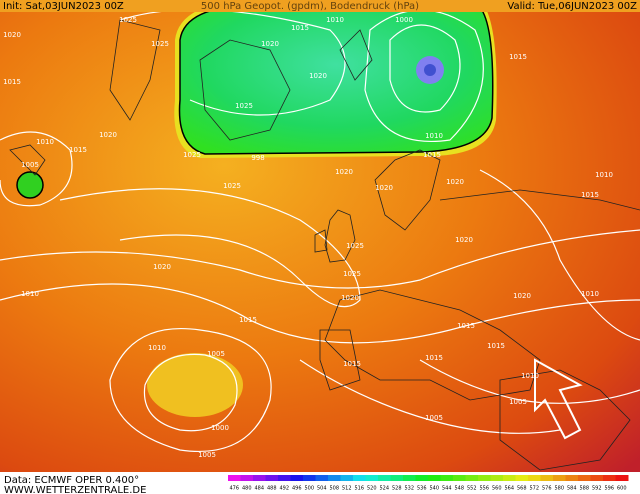  I want to click on map-title: 500 hPa Geopot. (gpdm), Bodendruck (hPa), so click(310, 6).